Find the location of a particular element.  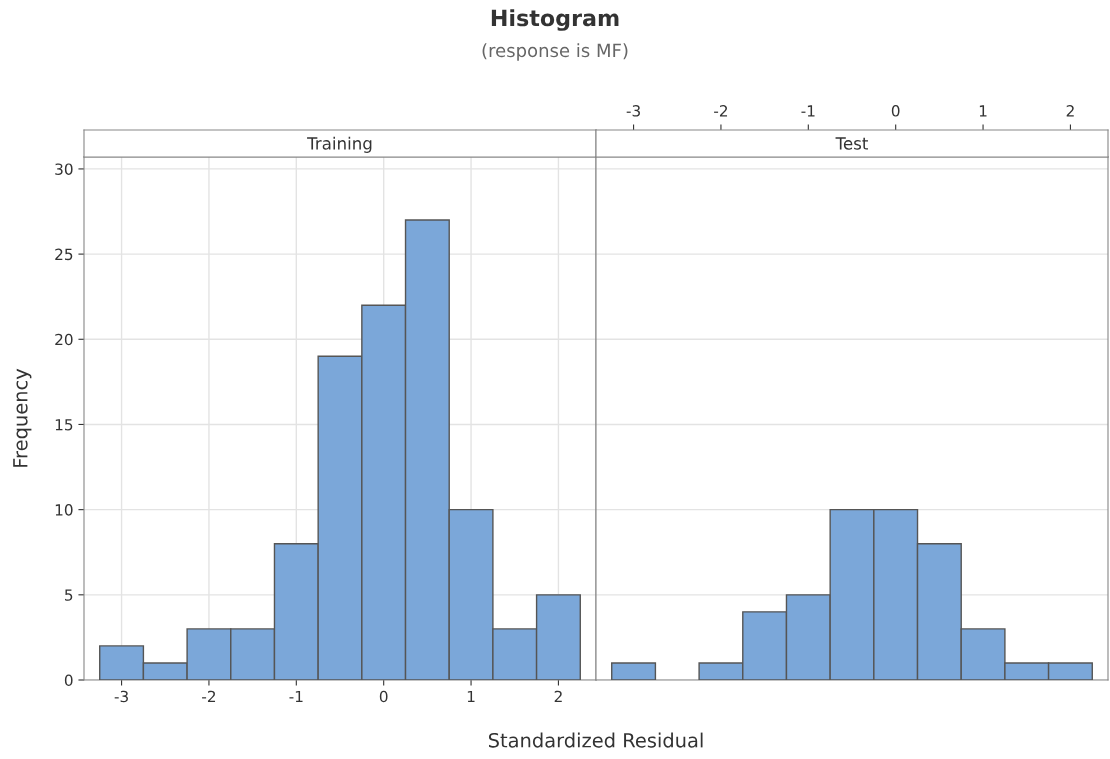

x2-tick-label: 1 is located at coordinates (983, 111).